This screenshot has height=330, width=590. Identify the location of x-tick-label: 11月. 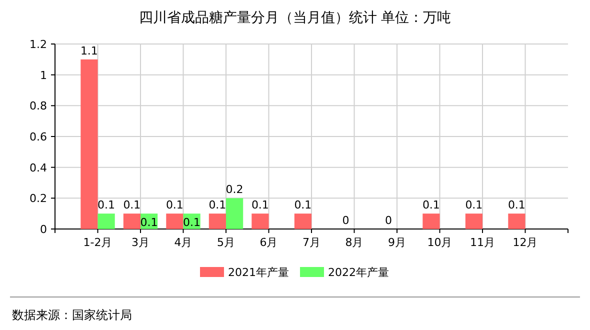
(482, 242).